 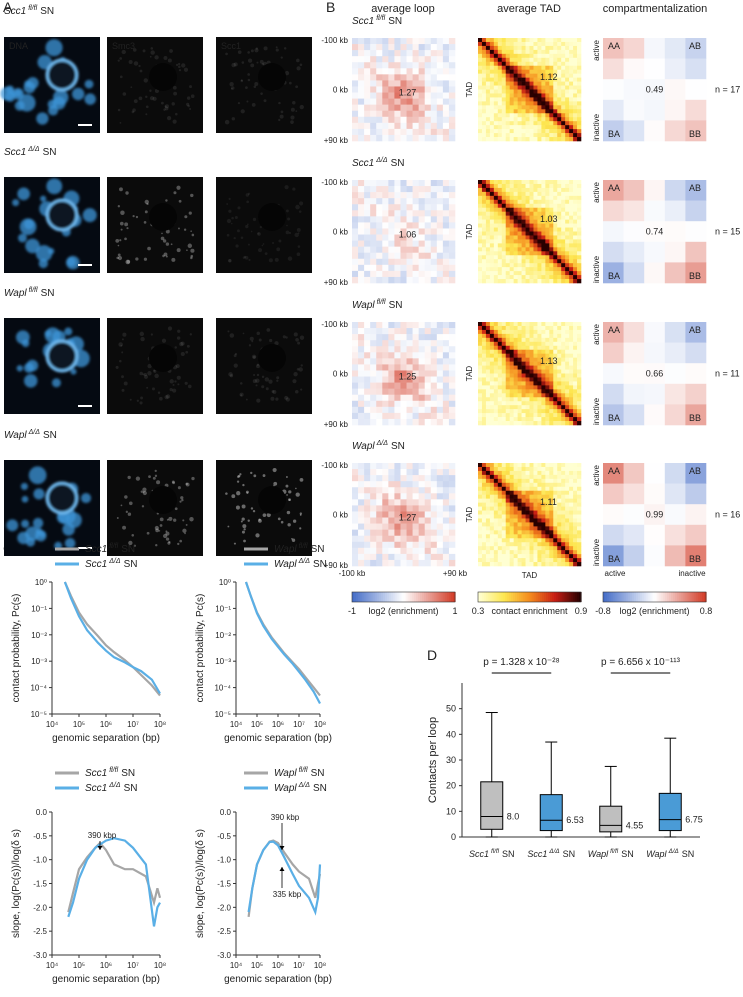 What do you see at coordinates (223, 608) in the screenshot?
I see `y-tick-label: 10⁻¹` at bounding box center [223, 608].